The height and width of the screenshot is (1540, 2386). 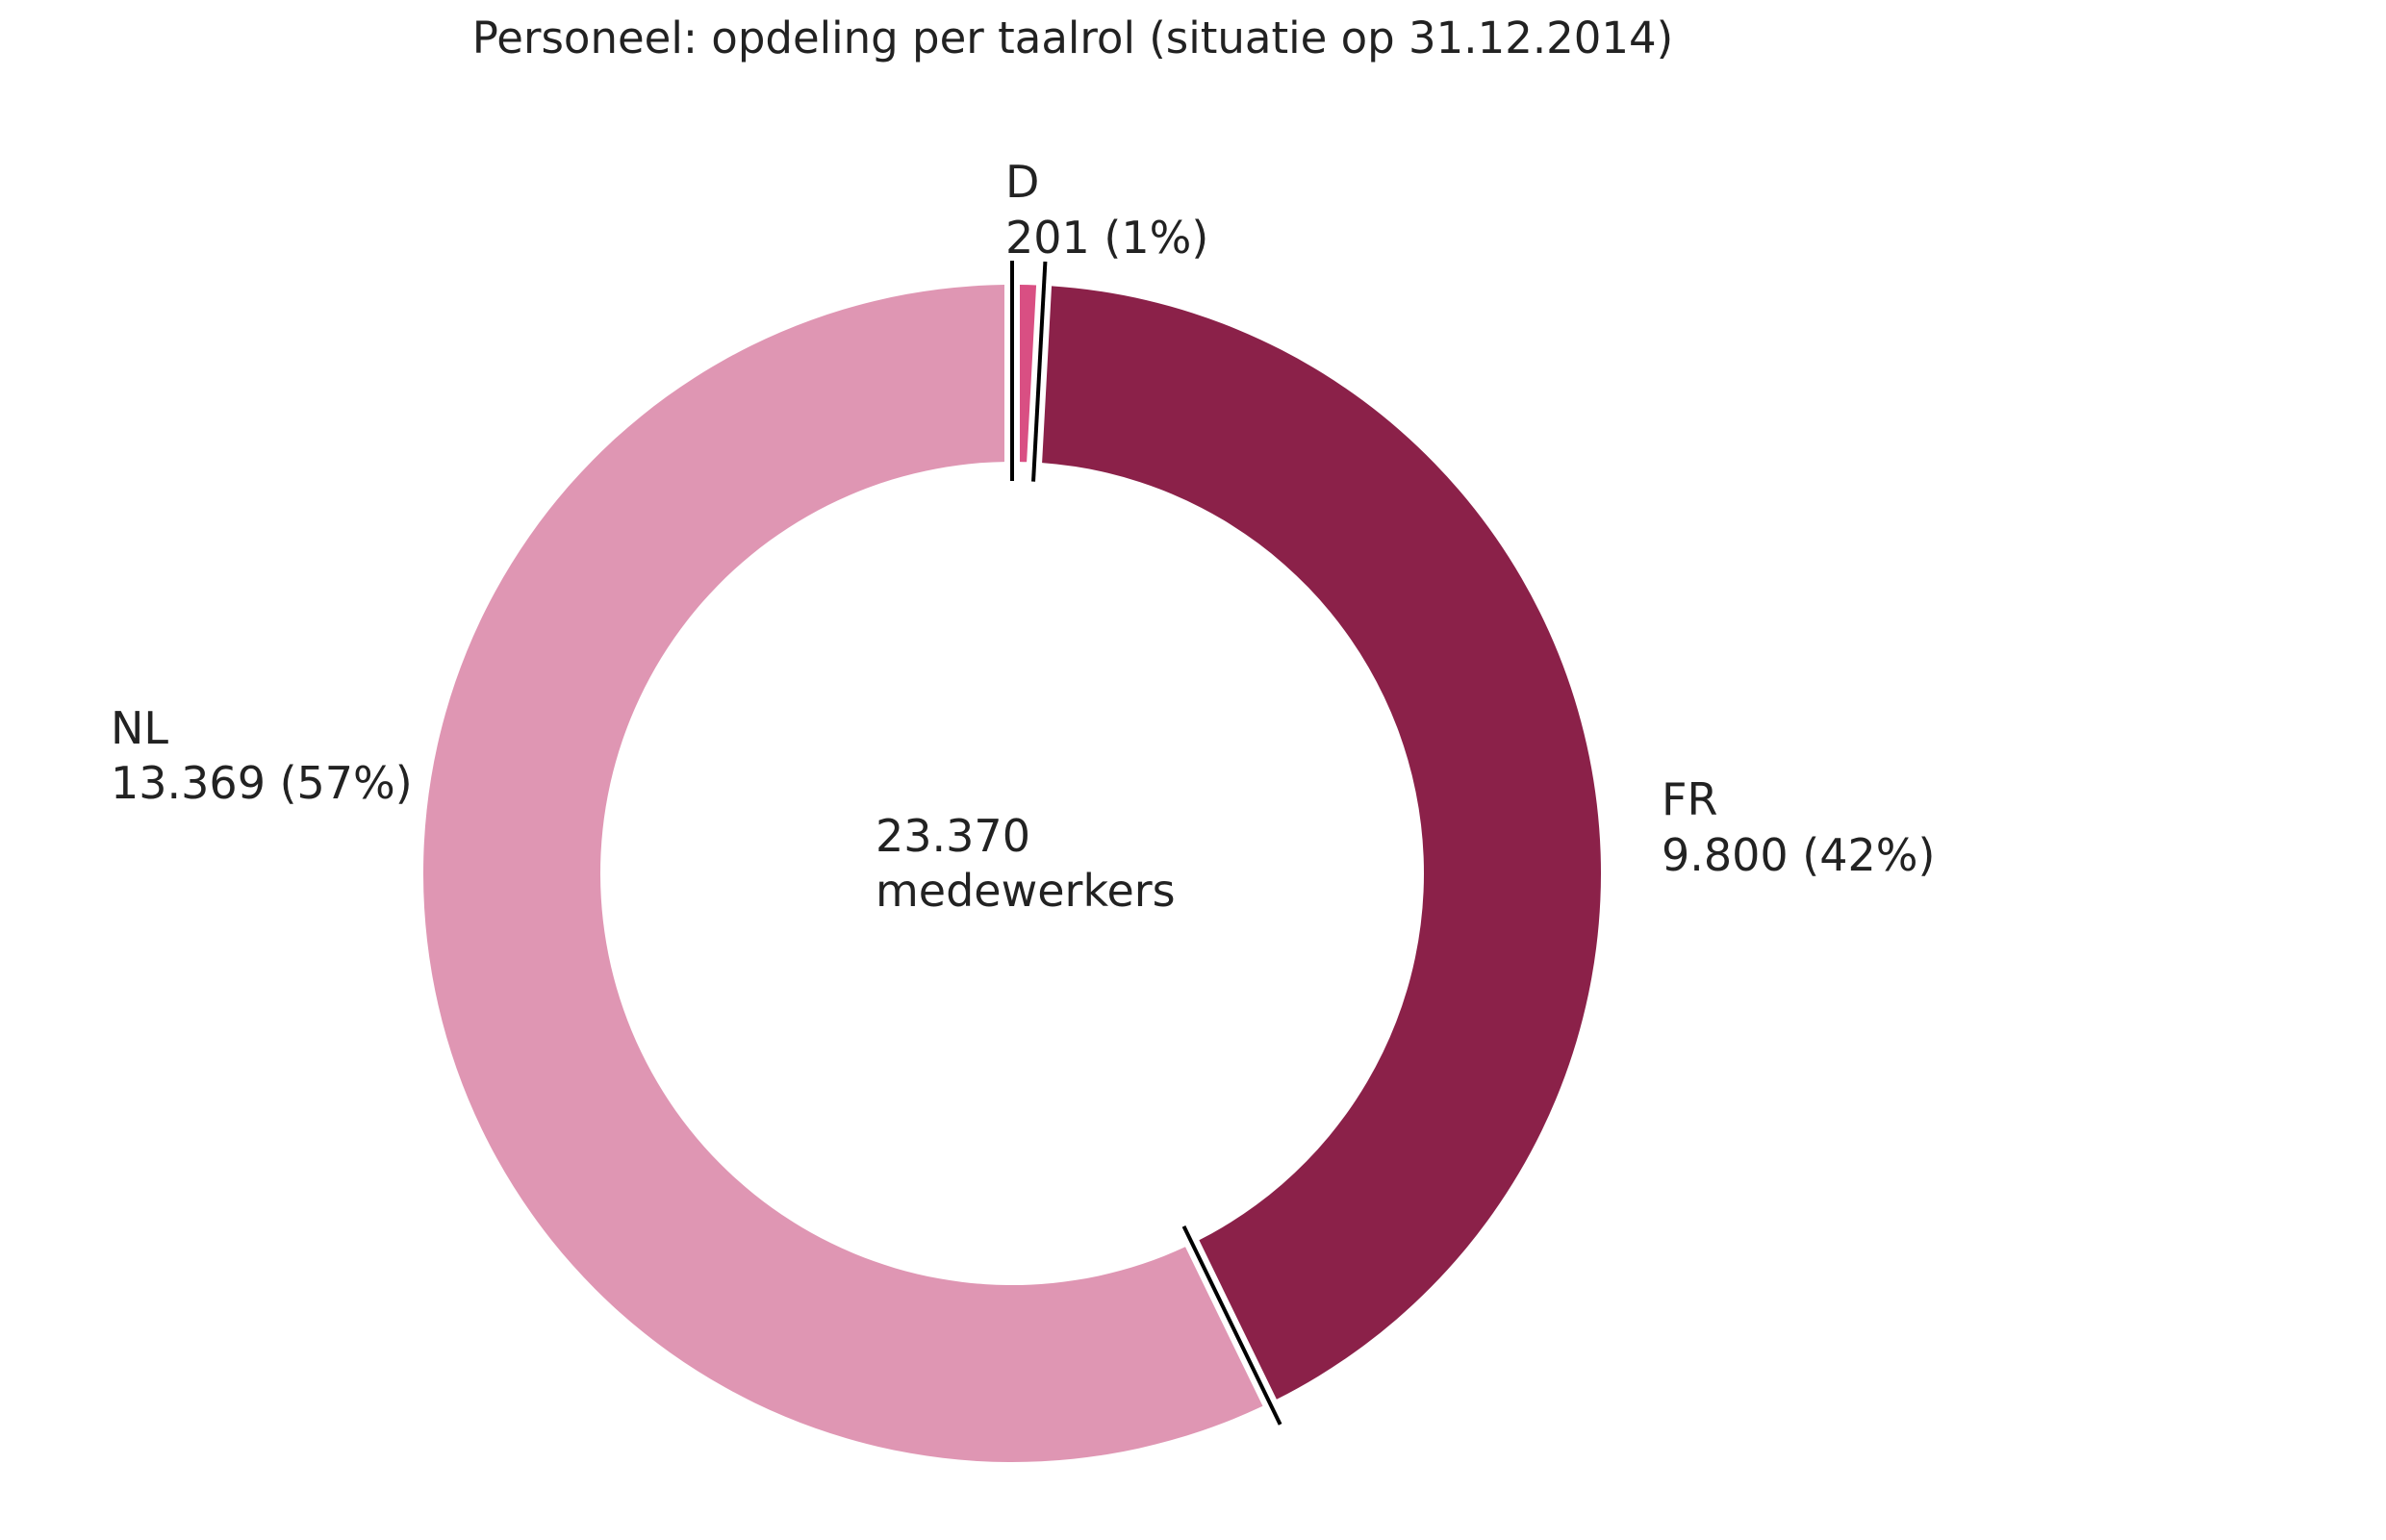 I want to click on slice-separators, so click(x=1146, y=843).